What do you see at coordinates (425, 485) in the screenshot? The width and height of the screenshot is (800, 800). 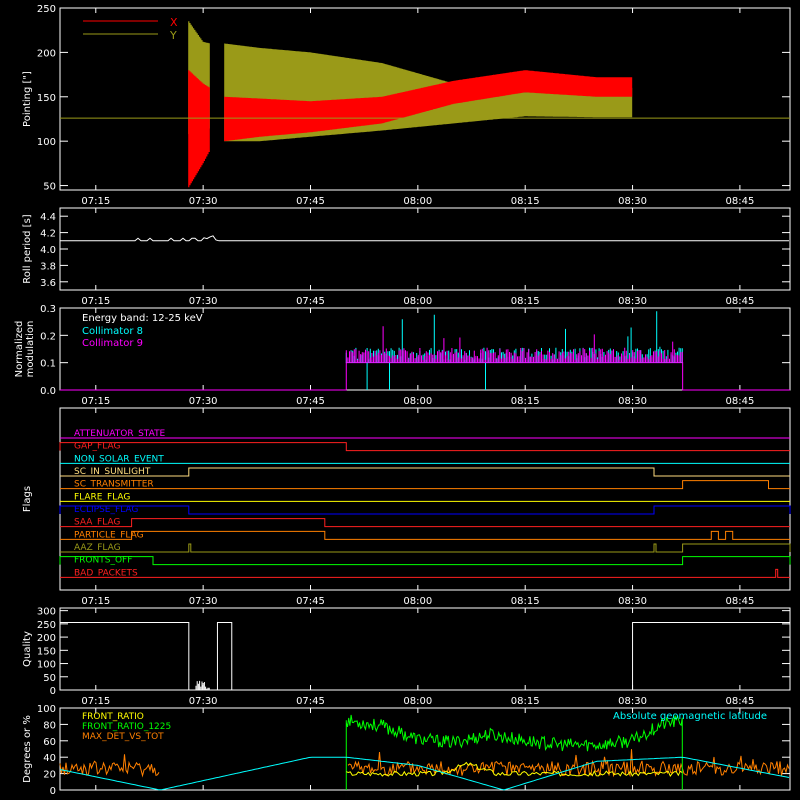 I see `flag-line-sc-transmitter` at bounding box center [425, 485].